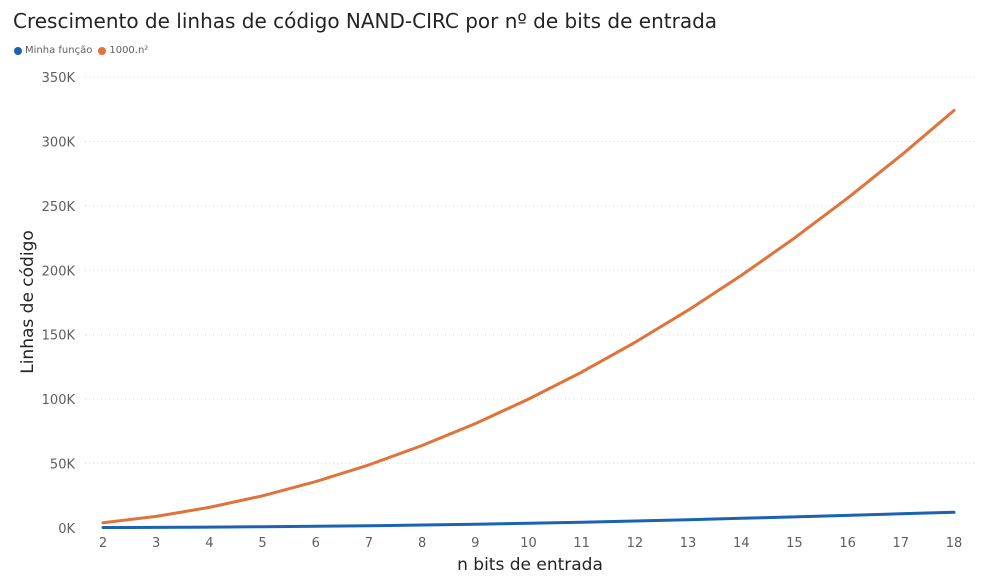 The height and width of the screenshot is (581, 1008). I want to click on x-tick-label: 12, so click(635, 543).